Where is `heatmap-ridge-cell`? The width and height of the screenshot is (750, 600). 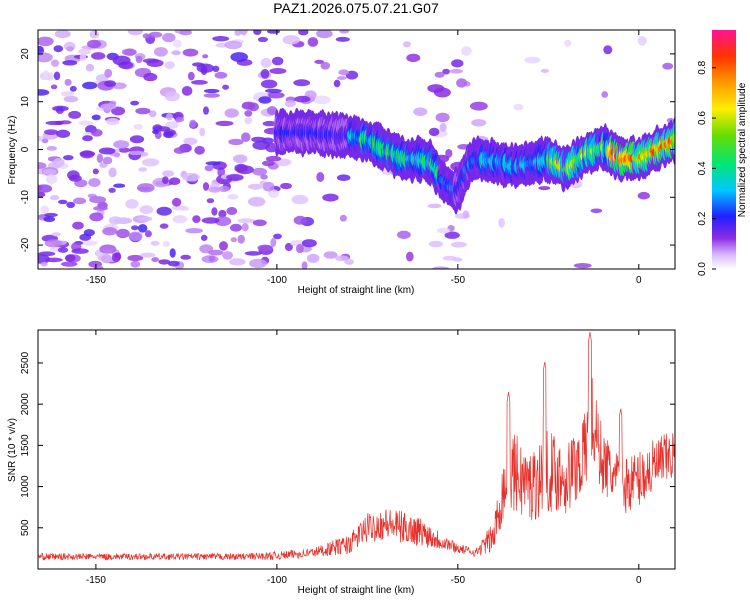
heatmap-ridge-cell is located at coordinates (673, 138).